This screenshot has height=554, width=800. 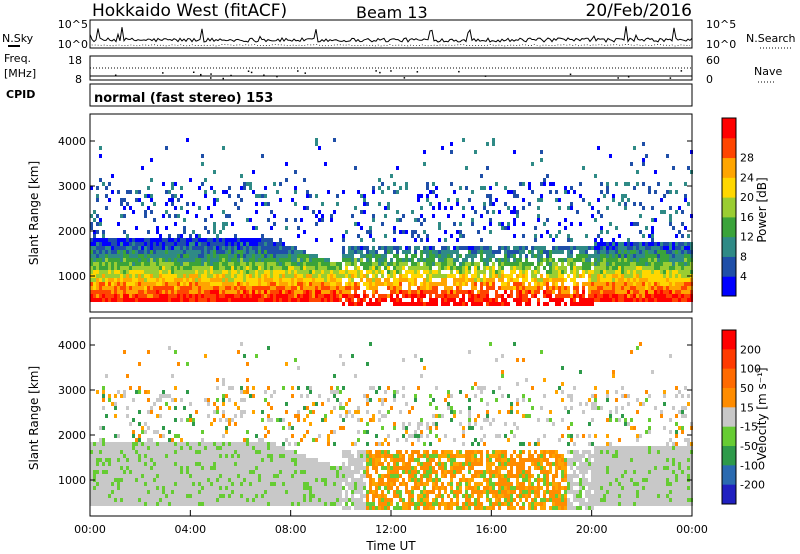 I want to click on date-label: 20/Feb/2016, so click(x=639, y=11).